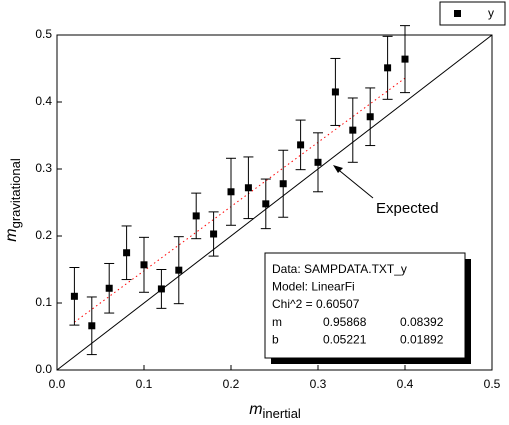 Image resolution: width=509 pixels, height=425 pixels. Describe the element at coordinates (354, 182) in the screenshot. I see `annotation-arrow` at that location.